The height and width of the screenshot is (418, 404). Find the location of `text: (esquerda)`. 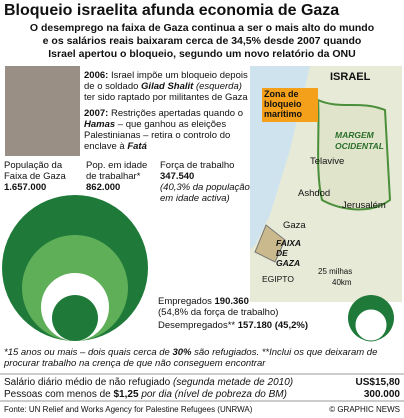

text: (esquerda) is located at coordinates (217, 86).